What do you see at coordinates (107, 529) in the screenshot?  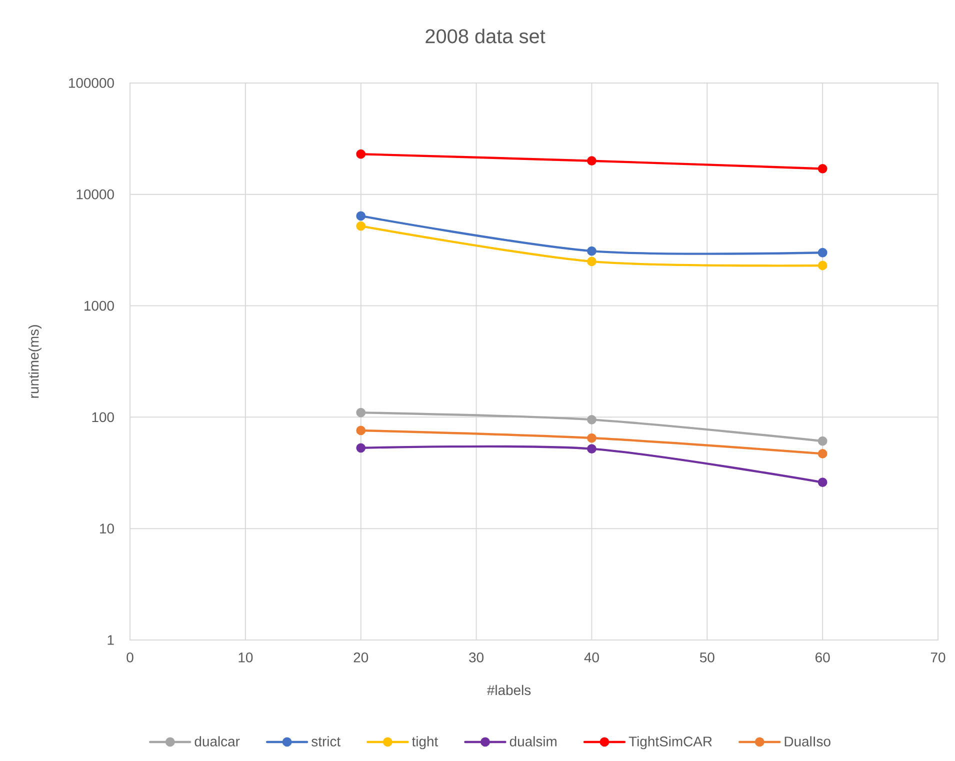 I see `y-tick-label: 10` at bounding box center [107, 529].